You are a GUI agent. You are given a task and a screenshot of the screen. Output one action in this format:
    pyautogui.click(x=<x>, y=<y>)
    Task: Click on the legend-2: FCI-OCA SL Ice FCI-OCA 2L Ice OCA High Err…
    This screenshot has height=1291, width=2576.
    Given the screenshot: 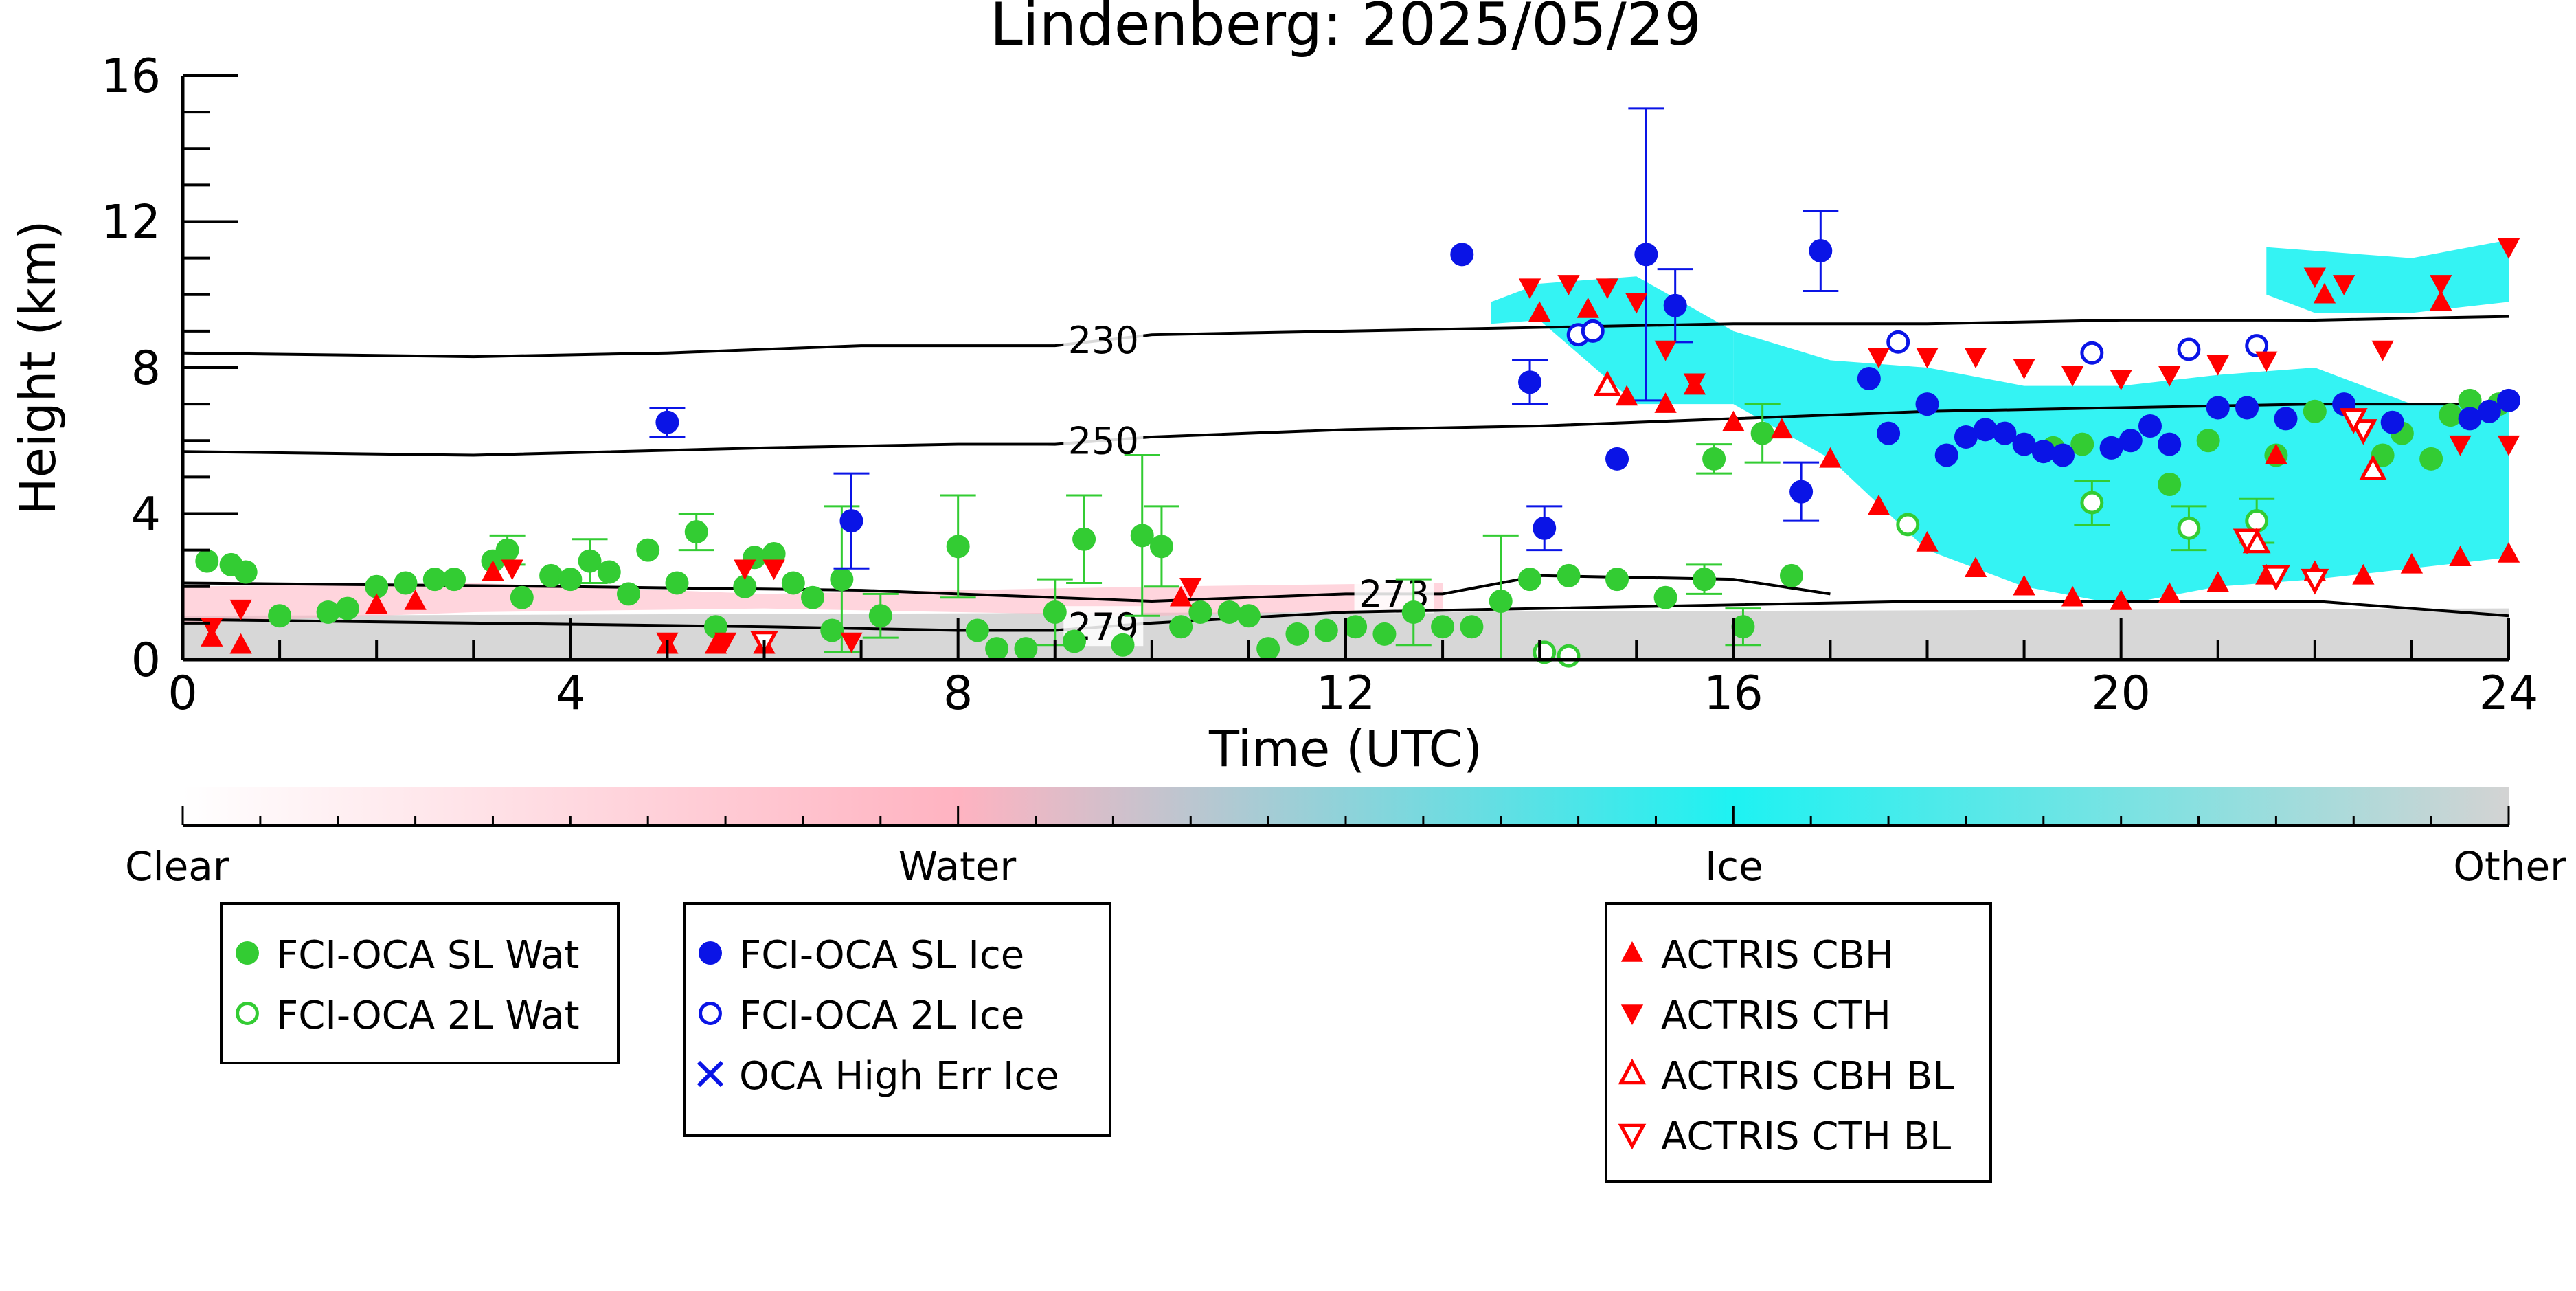 What is the action you would take?
    pyautogui.click(x=897, y=1019)
    